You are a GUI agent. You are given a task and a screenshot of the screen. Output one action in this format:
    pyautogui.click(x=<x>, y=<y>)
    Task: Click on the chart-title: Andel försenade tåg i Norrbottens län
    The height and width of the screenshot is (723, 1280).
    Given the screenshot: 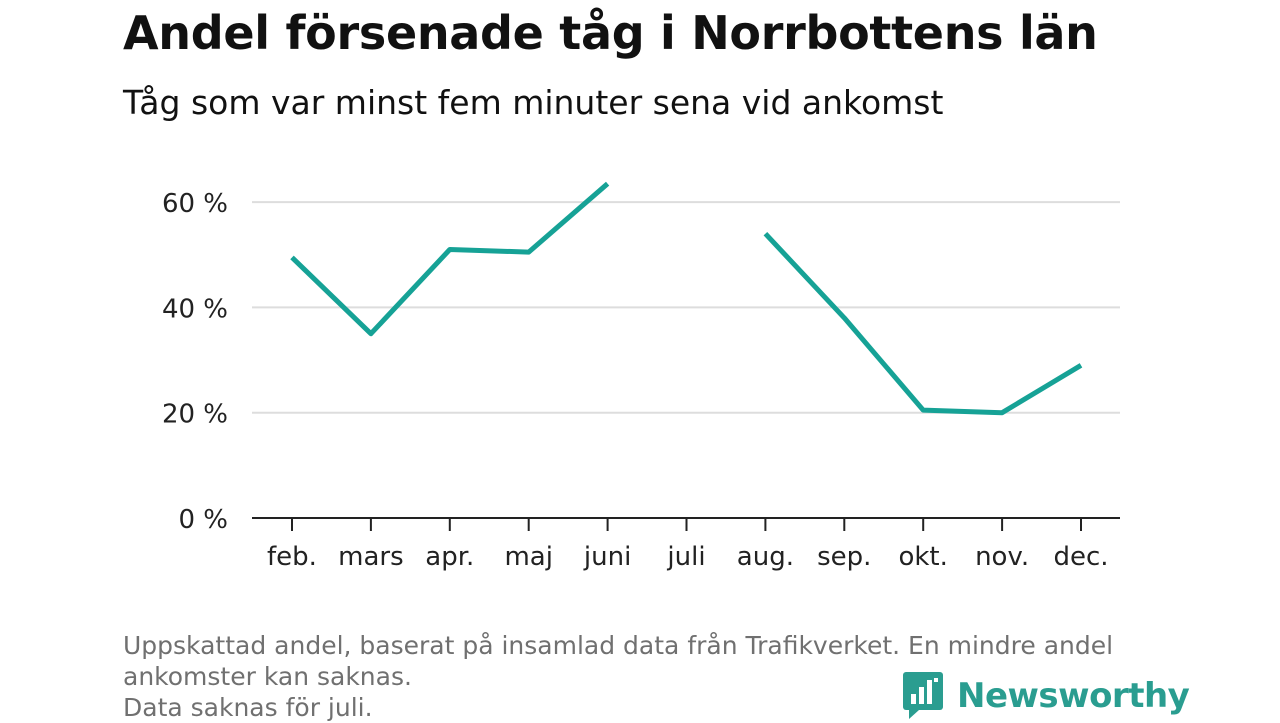 What is the action you would take?
    pyautogui.click(x=610, y=33)
    